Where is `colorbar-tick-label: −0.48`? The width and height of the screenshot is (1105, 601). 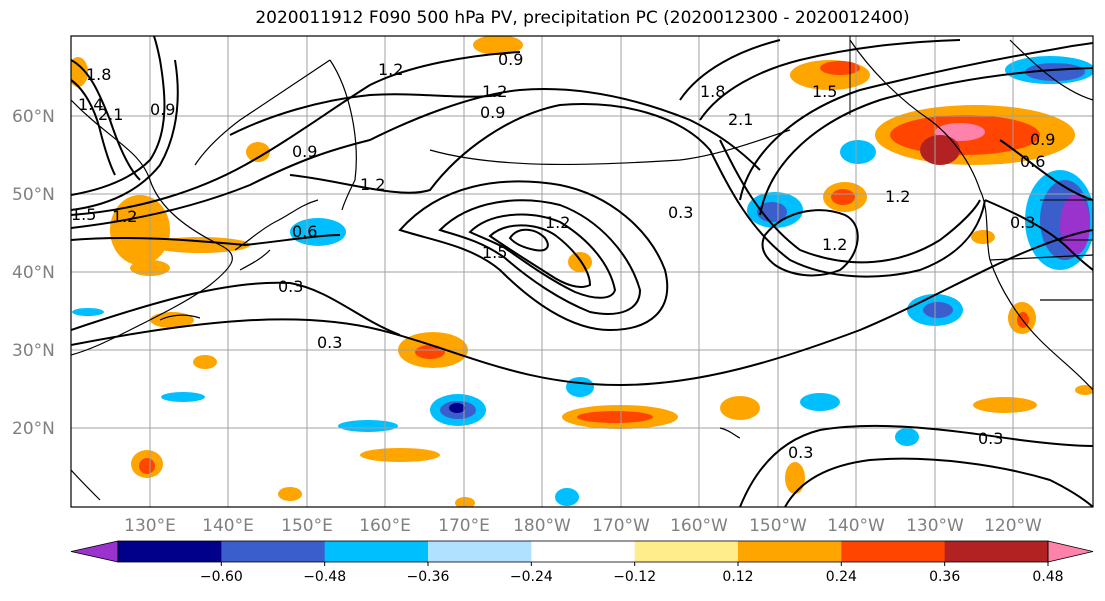
colorbar-tick-label: −0.48 is located at coordinates (324, 577).